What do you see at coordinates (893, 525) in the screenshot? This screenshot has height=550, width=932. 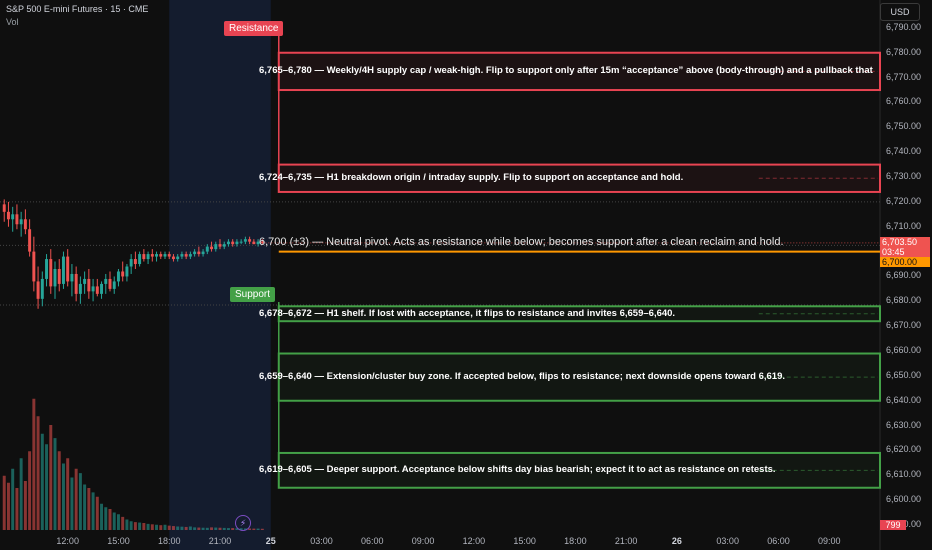 I see `volume-badge: 799` at bounding box center [893, 525].